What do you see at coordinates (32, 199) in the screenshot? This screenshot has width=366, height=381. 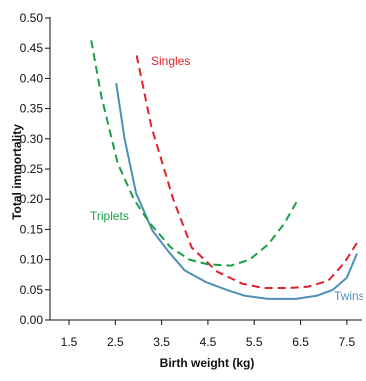 I see `y-tick-label: 0.20` at bounding box center [32, 199].